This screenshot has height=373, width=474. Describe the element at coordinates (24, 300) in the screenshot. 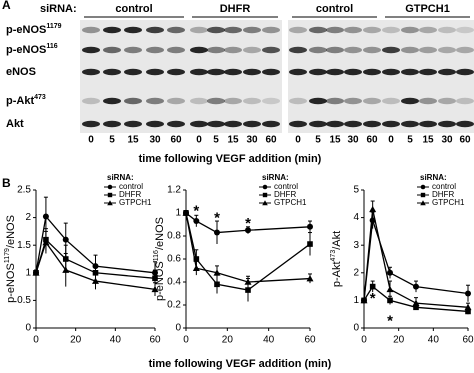

I see `y-tick-label: 0.5` at that location.